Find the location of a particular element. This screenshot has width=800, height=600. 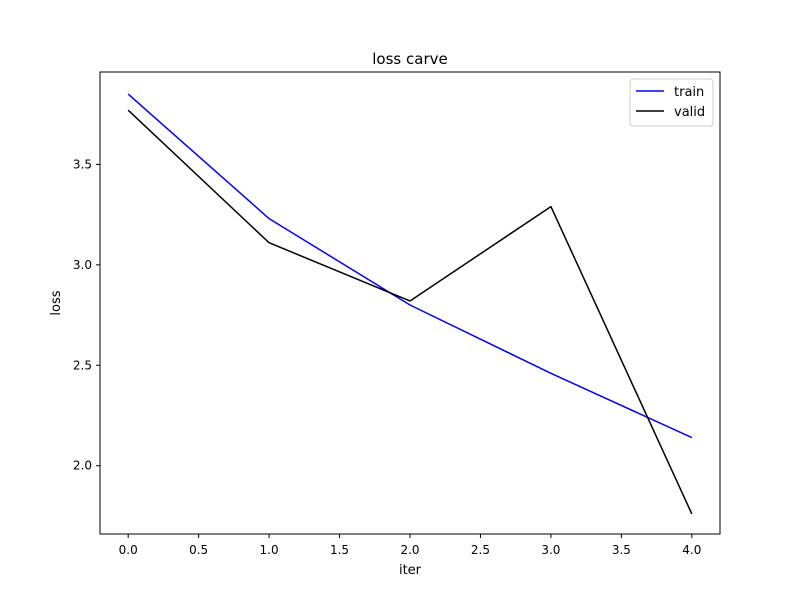

x-tick-label: 3.0 is located at coordinates (550, 550).